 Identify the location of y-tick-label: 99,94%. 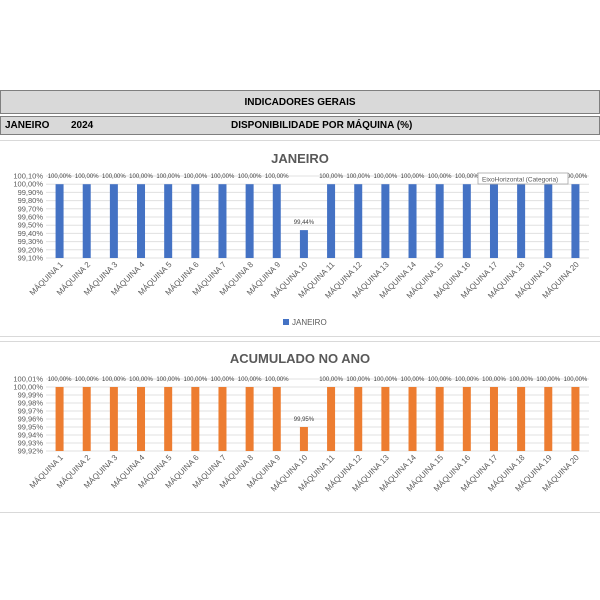
(31, 435).